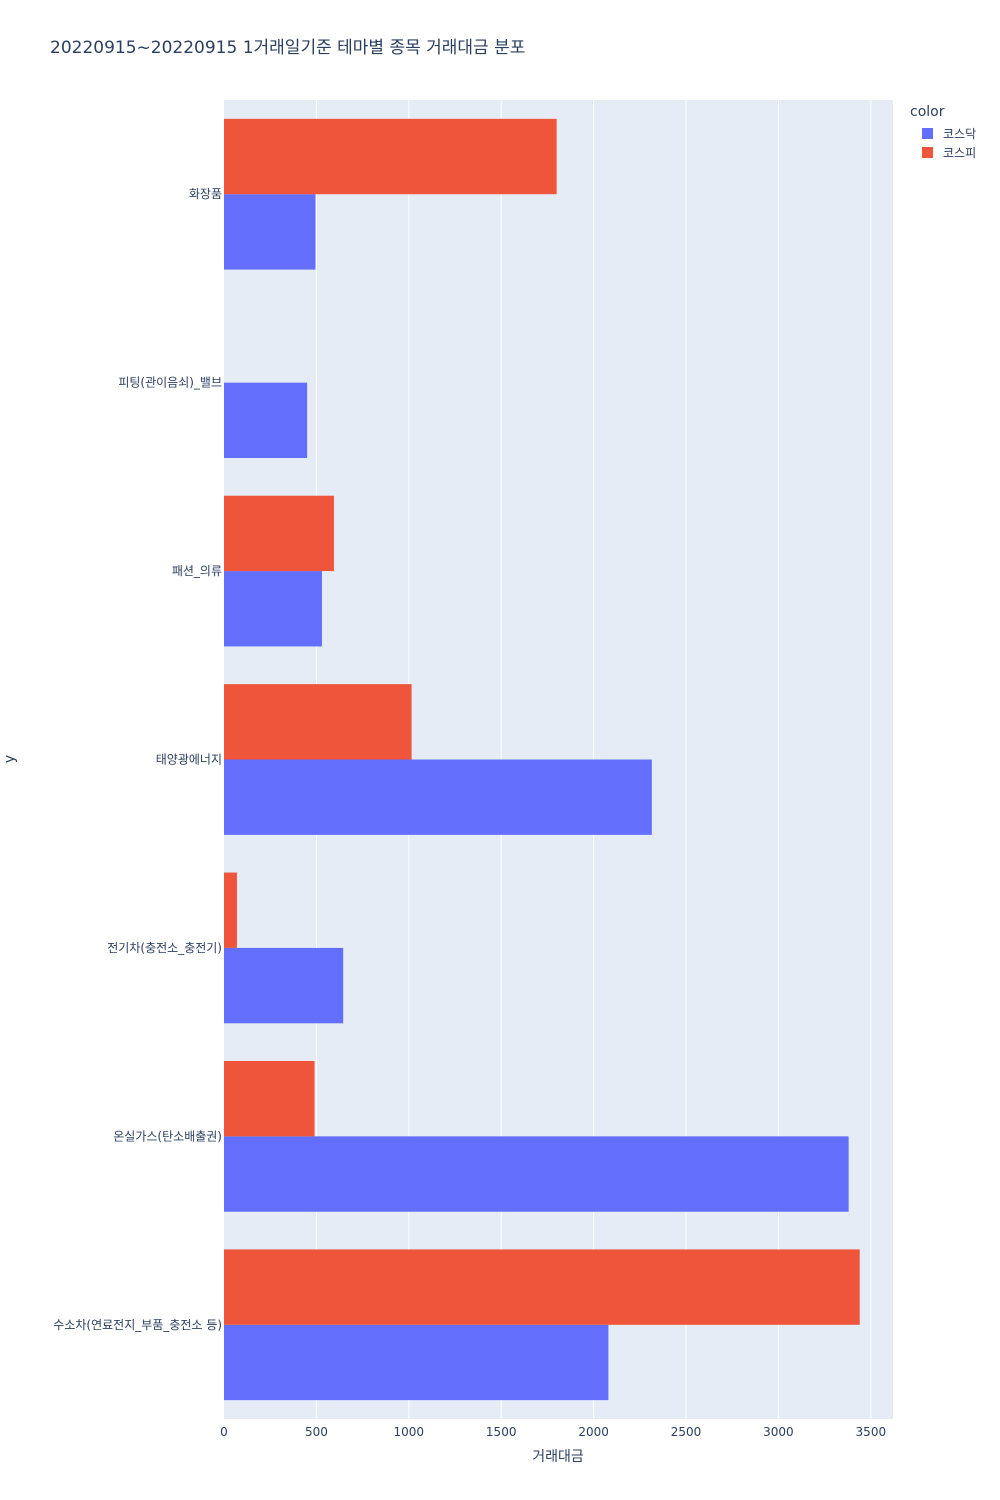 The height and width of the screenshot is (1500, 1000). What do you see at coordinates (927, 133) in the screenshot?
I see `legend-swatch-kosdaq` at bounding box center [927, 133].